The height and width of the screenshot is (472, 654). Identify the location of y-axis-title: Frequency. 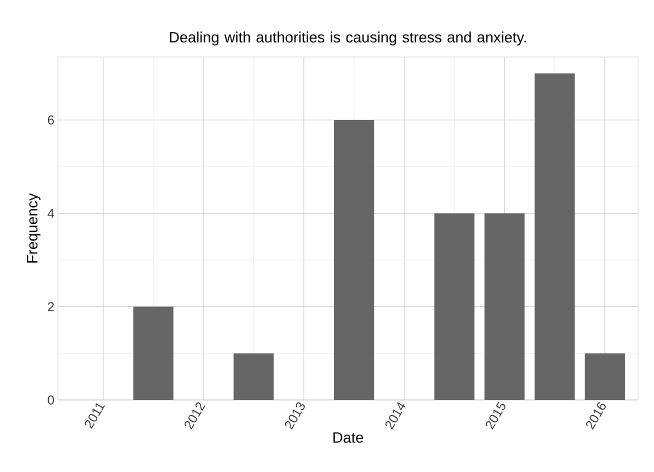
(33, 228).